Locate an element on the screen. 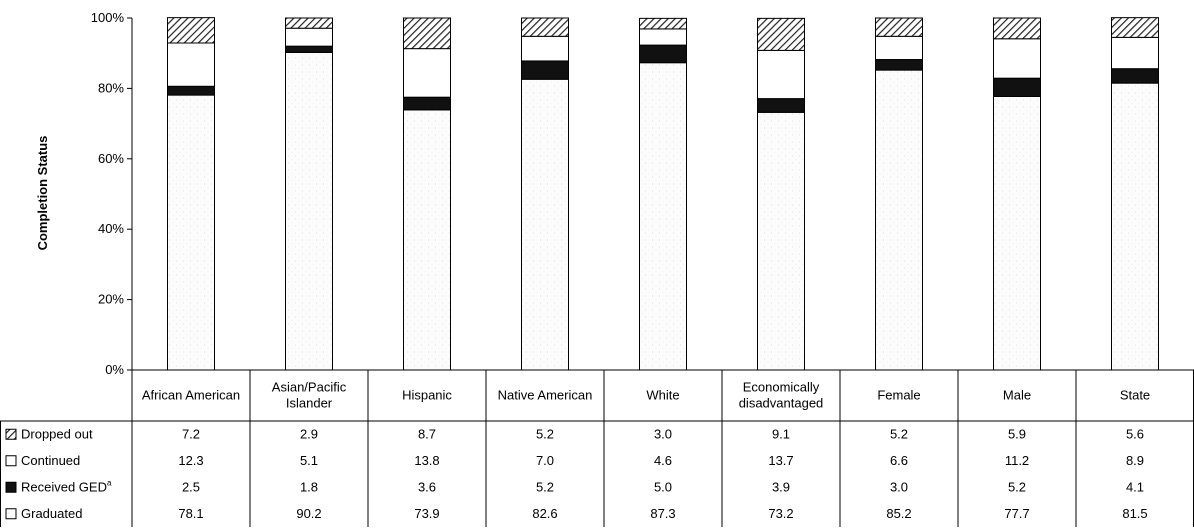  category-label: African American is located at coordinates (191, 395).